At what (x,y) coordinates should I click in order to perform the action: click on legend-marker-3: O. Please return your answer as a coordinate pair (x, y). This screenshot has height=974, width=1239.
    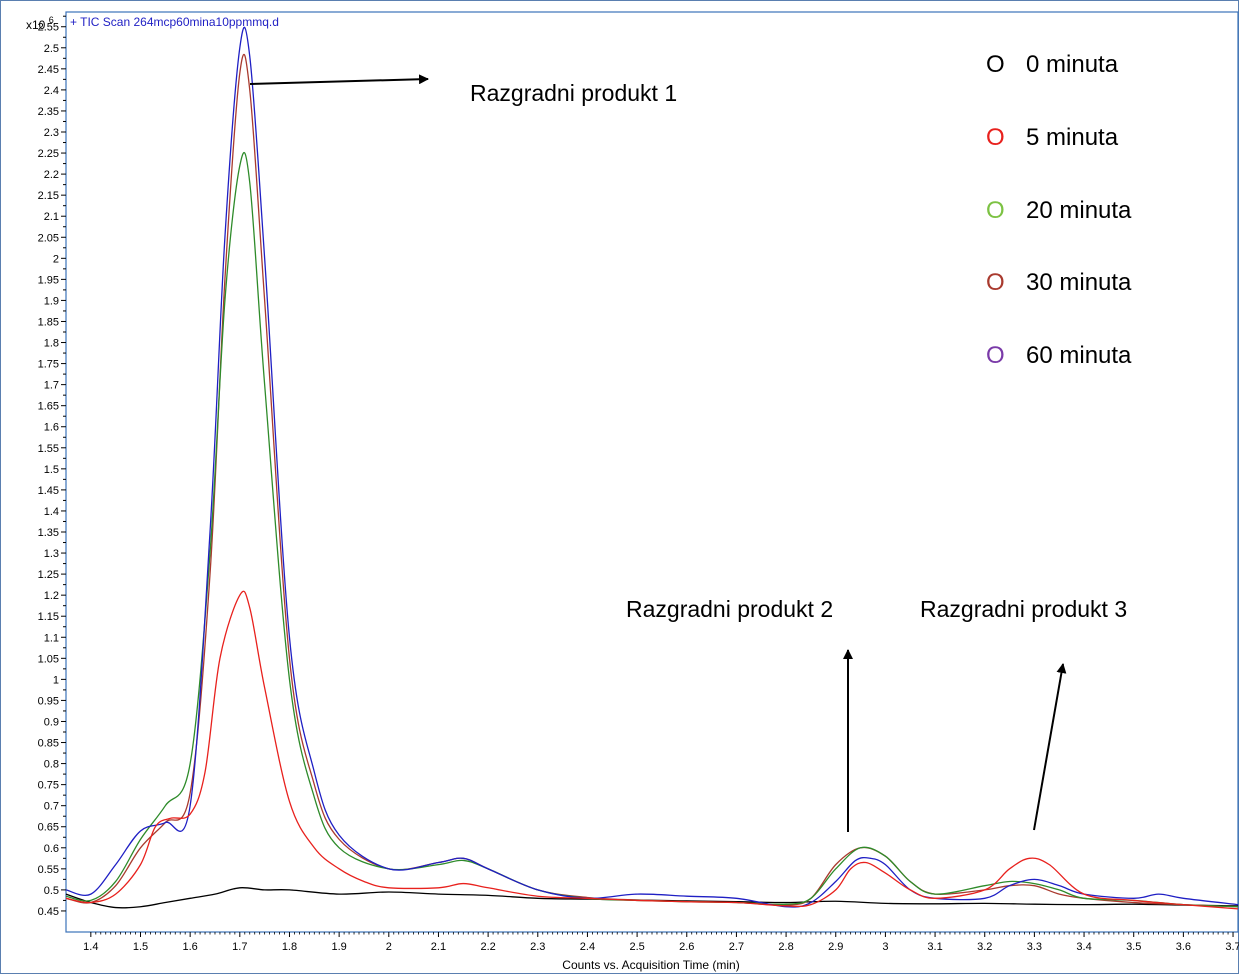
    Looking at the image, I should click on (995, 282).